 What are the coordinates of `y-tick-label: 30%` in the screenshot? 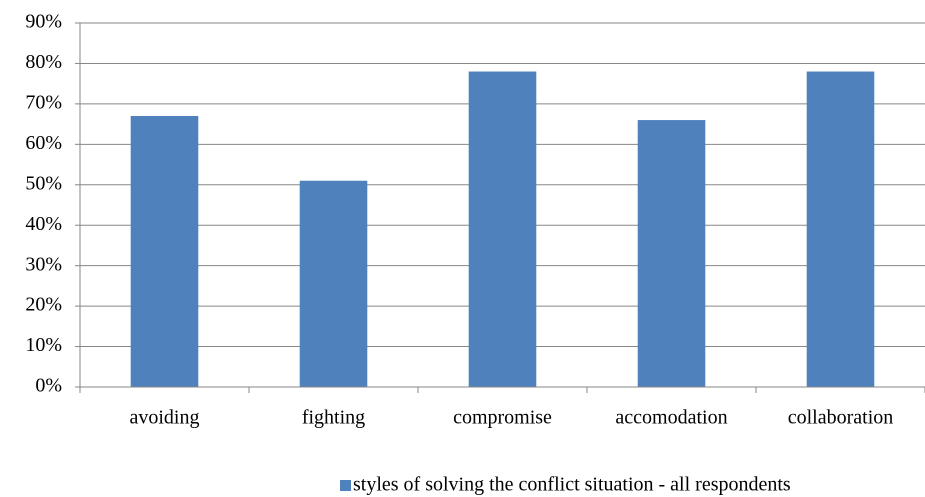 It's located at (43, 264).